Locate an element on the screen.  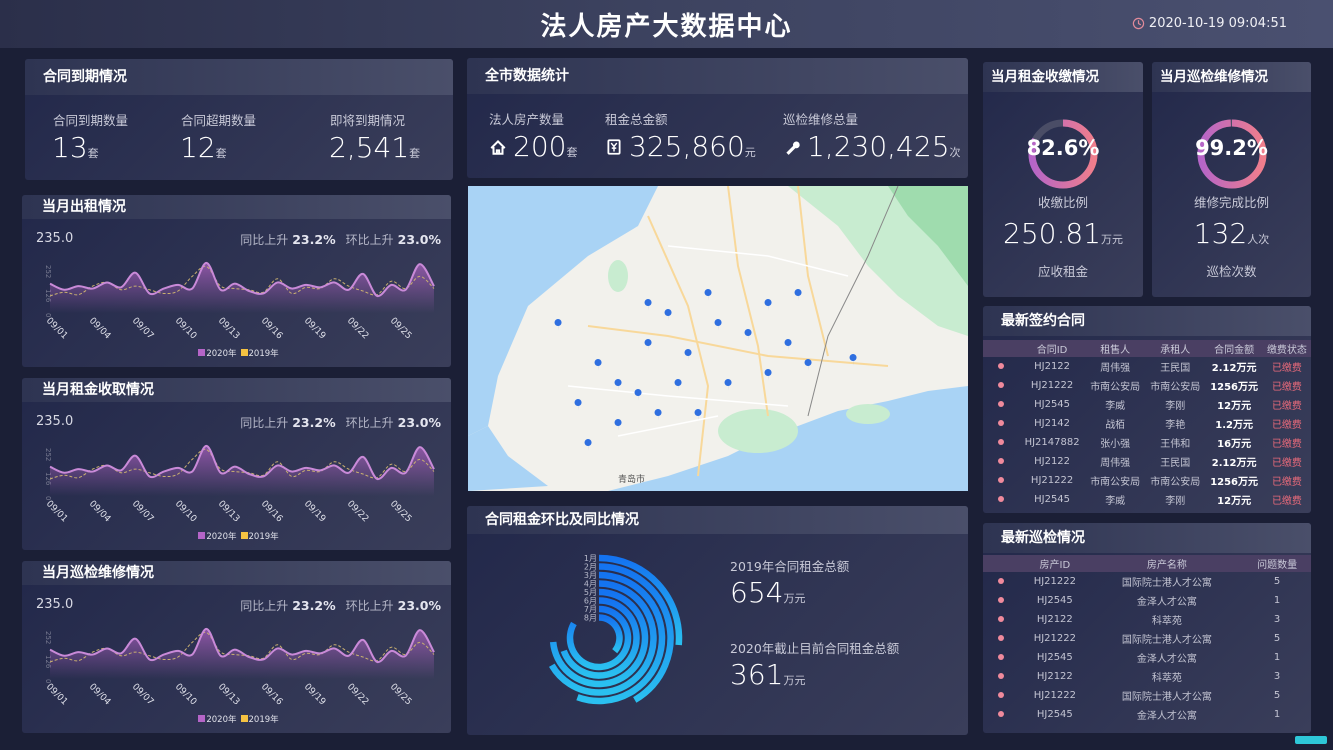
table-row: HJ2142 战栢 李艳 1.2万元 已缴费 is located at coordinates (1147, 423).